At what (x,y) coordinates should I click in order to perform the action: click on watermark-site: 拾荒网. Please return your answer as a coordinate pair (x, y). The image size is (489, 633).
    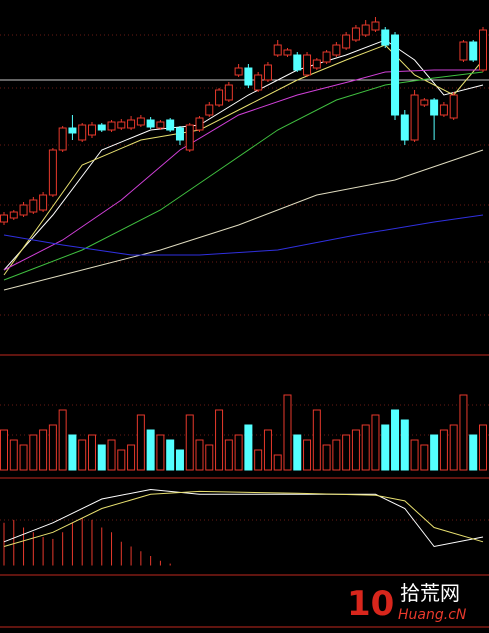
    Looking at the image, I should click on (430, 593).